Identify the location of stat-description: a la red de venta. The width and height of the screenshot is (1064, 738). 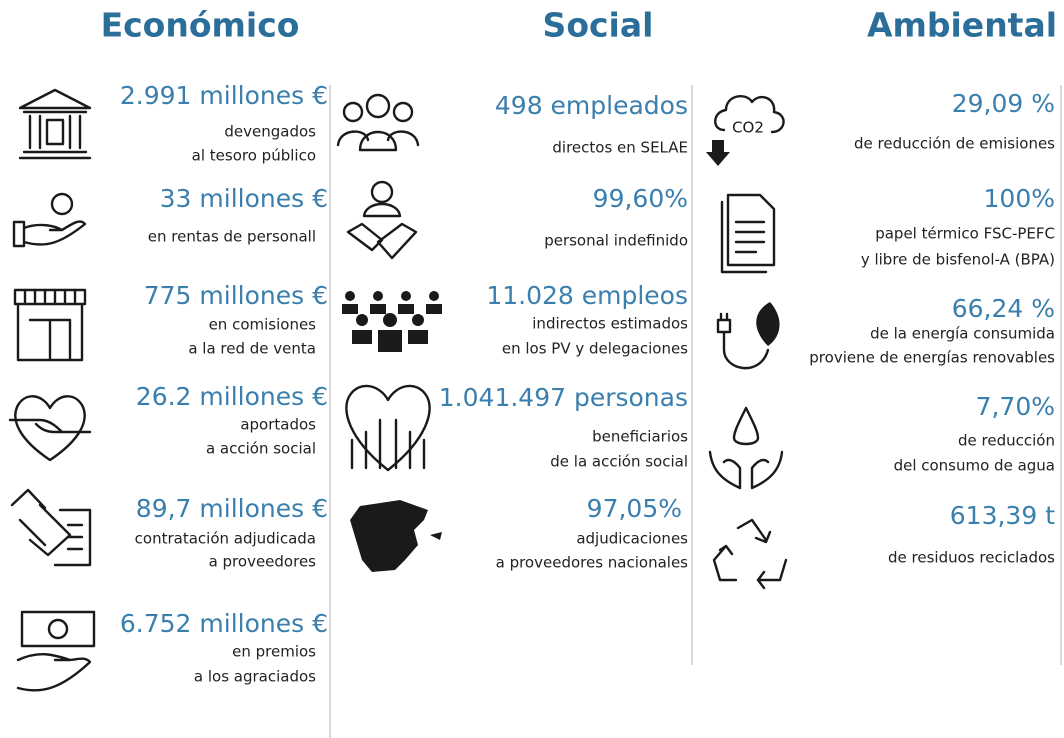
(252, 349).